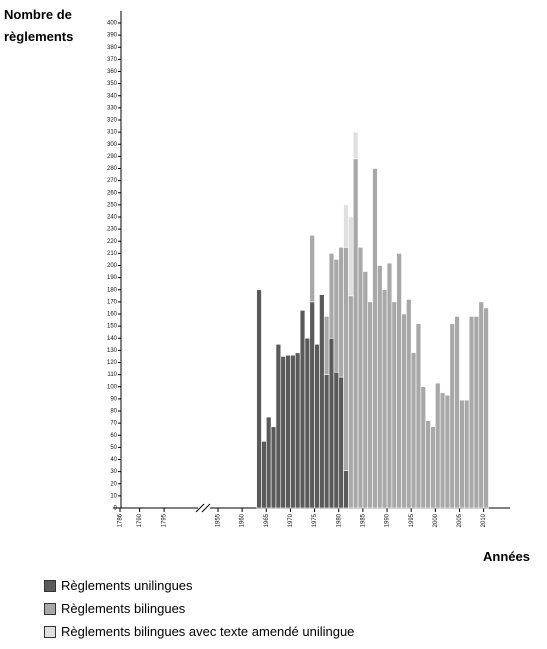 The height and width of the screenshot is (649, 547). What do you see at coordinates (112, 266) in the screenshot?
I see `y-tick-label: 200` at bounding box center [112, 266].